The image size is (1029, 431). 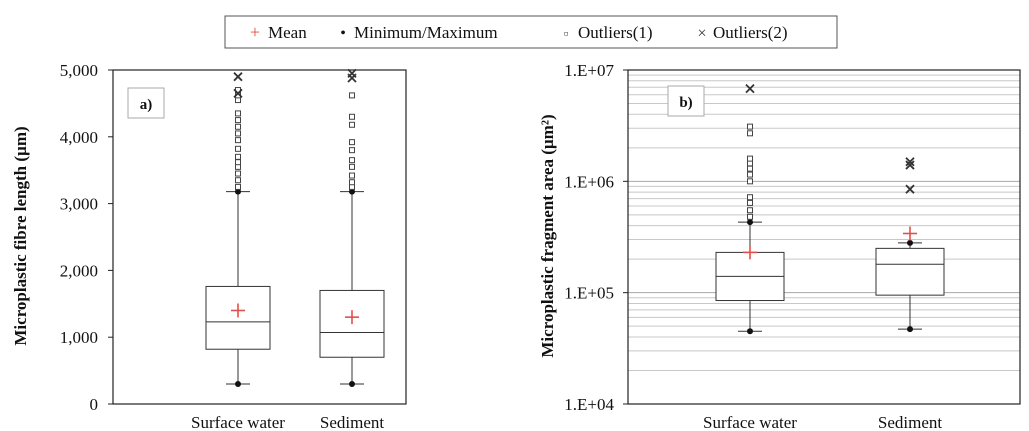 I want to click on panel-b-label: b), so click(x=685, y=103).